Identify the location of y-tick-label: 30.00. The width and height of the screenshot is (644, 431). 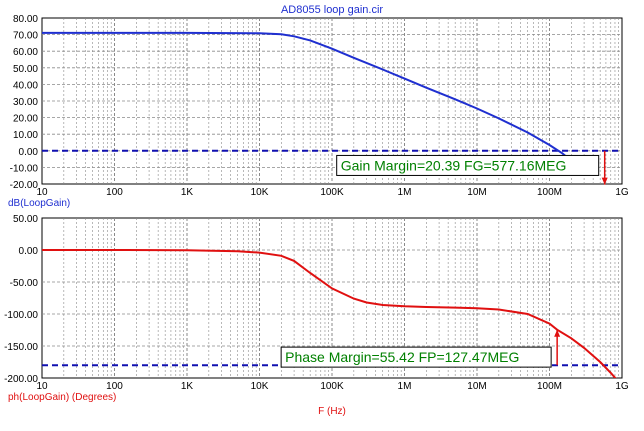
(25, 102).